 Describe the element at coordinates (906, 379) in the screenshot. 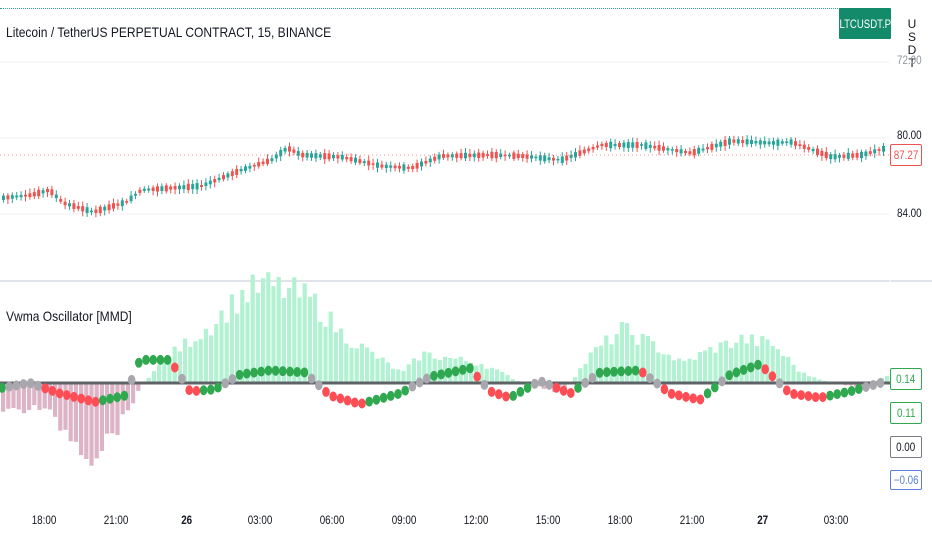

I see `osc-value-tag: 0.14` at that location.